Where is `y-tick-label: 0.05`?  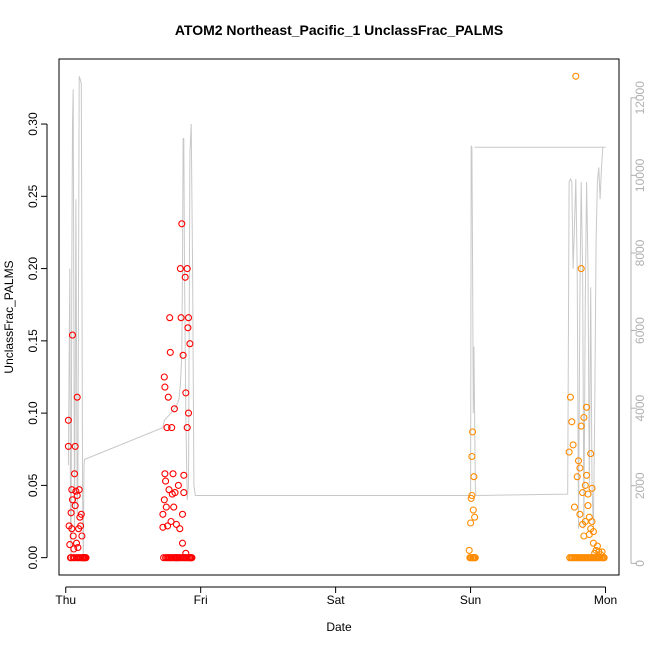 y-tick-label: 0.05 is located at coordinates (33, 485).